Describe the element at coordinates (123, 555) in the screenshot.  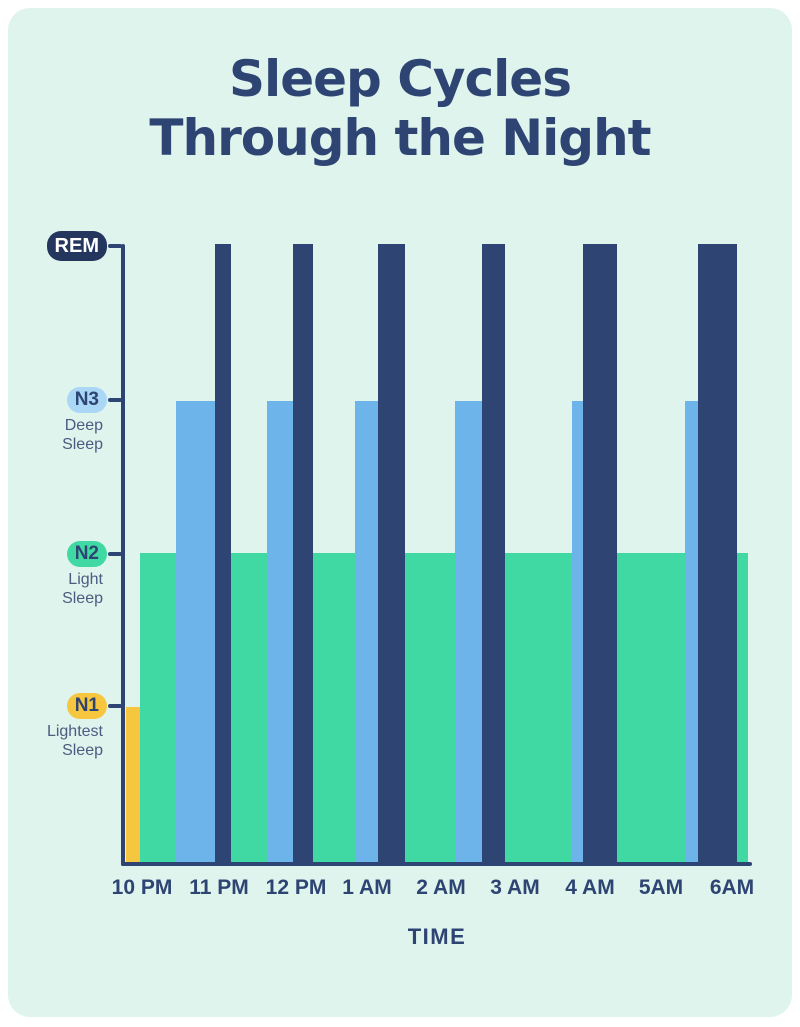
I see `y-axis-line` at that location.